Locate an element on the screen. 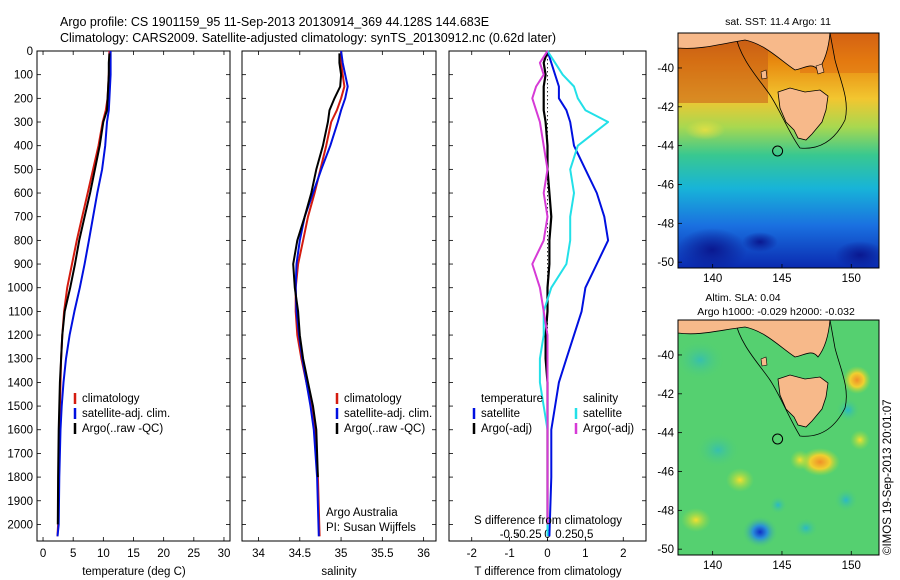 The height and width of the screenshot is (580, 900). profile-line-argo-raw-qc- is located at coordinates (83, 289).